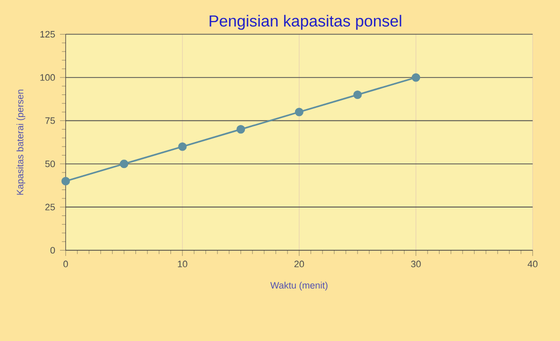 The height and width of the screenshot is (341, 560). Describe the element at coordinates (21, 142) in the screenshot. I see `y-axis-title: Kapasitas baterai (persen` at that location.